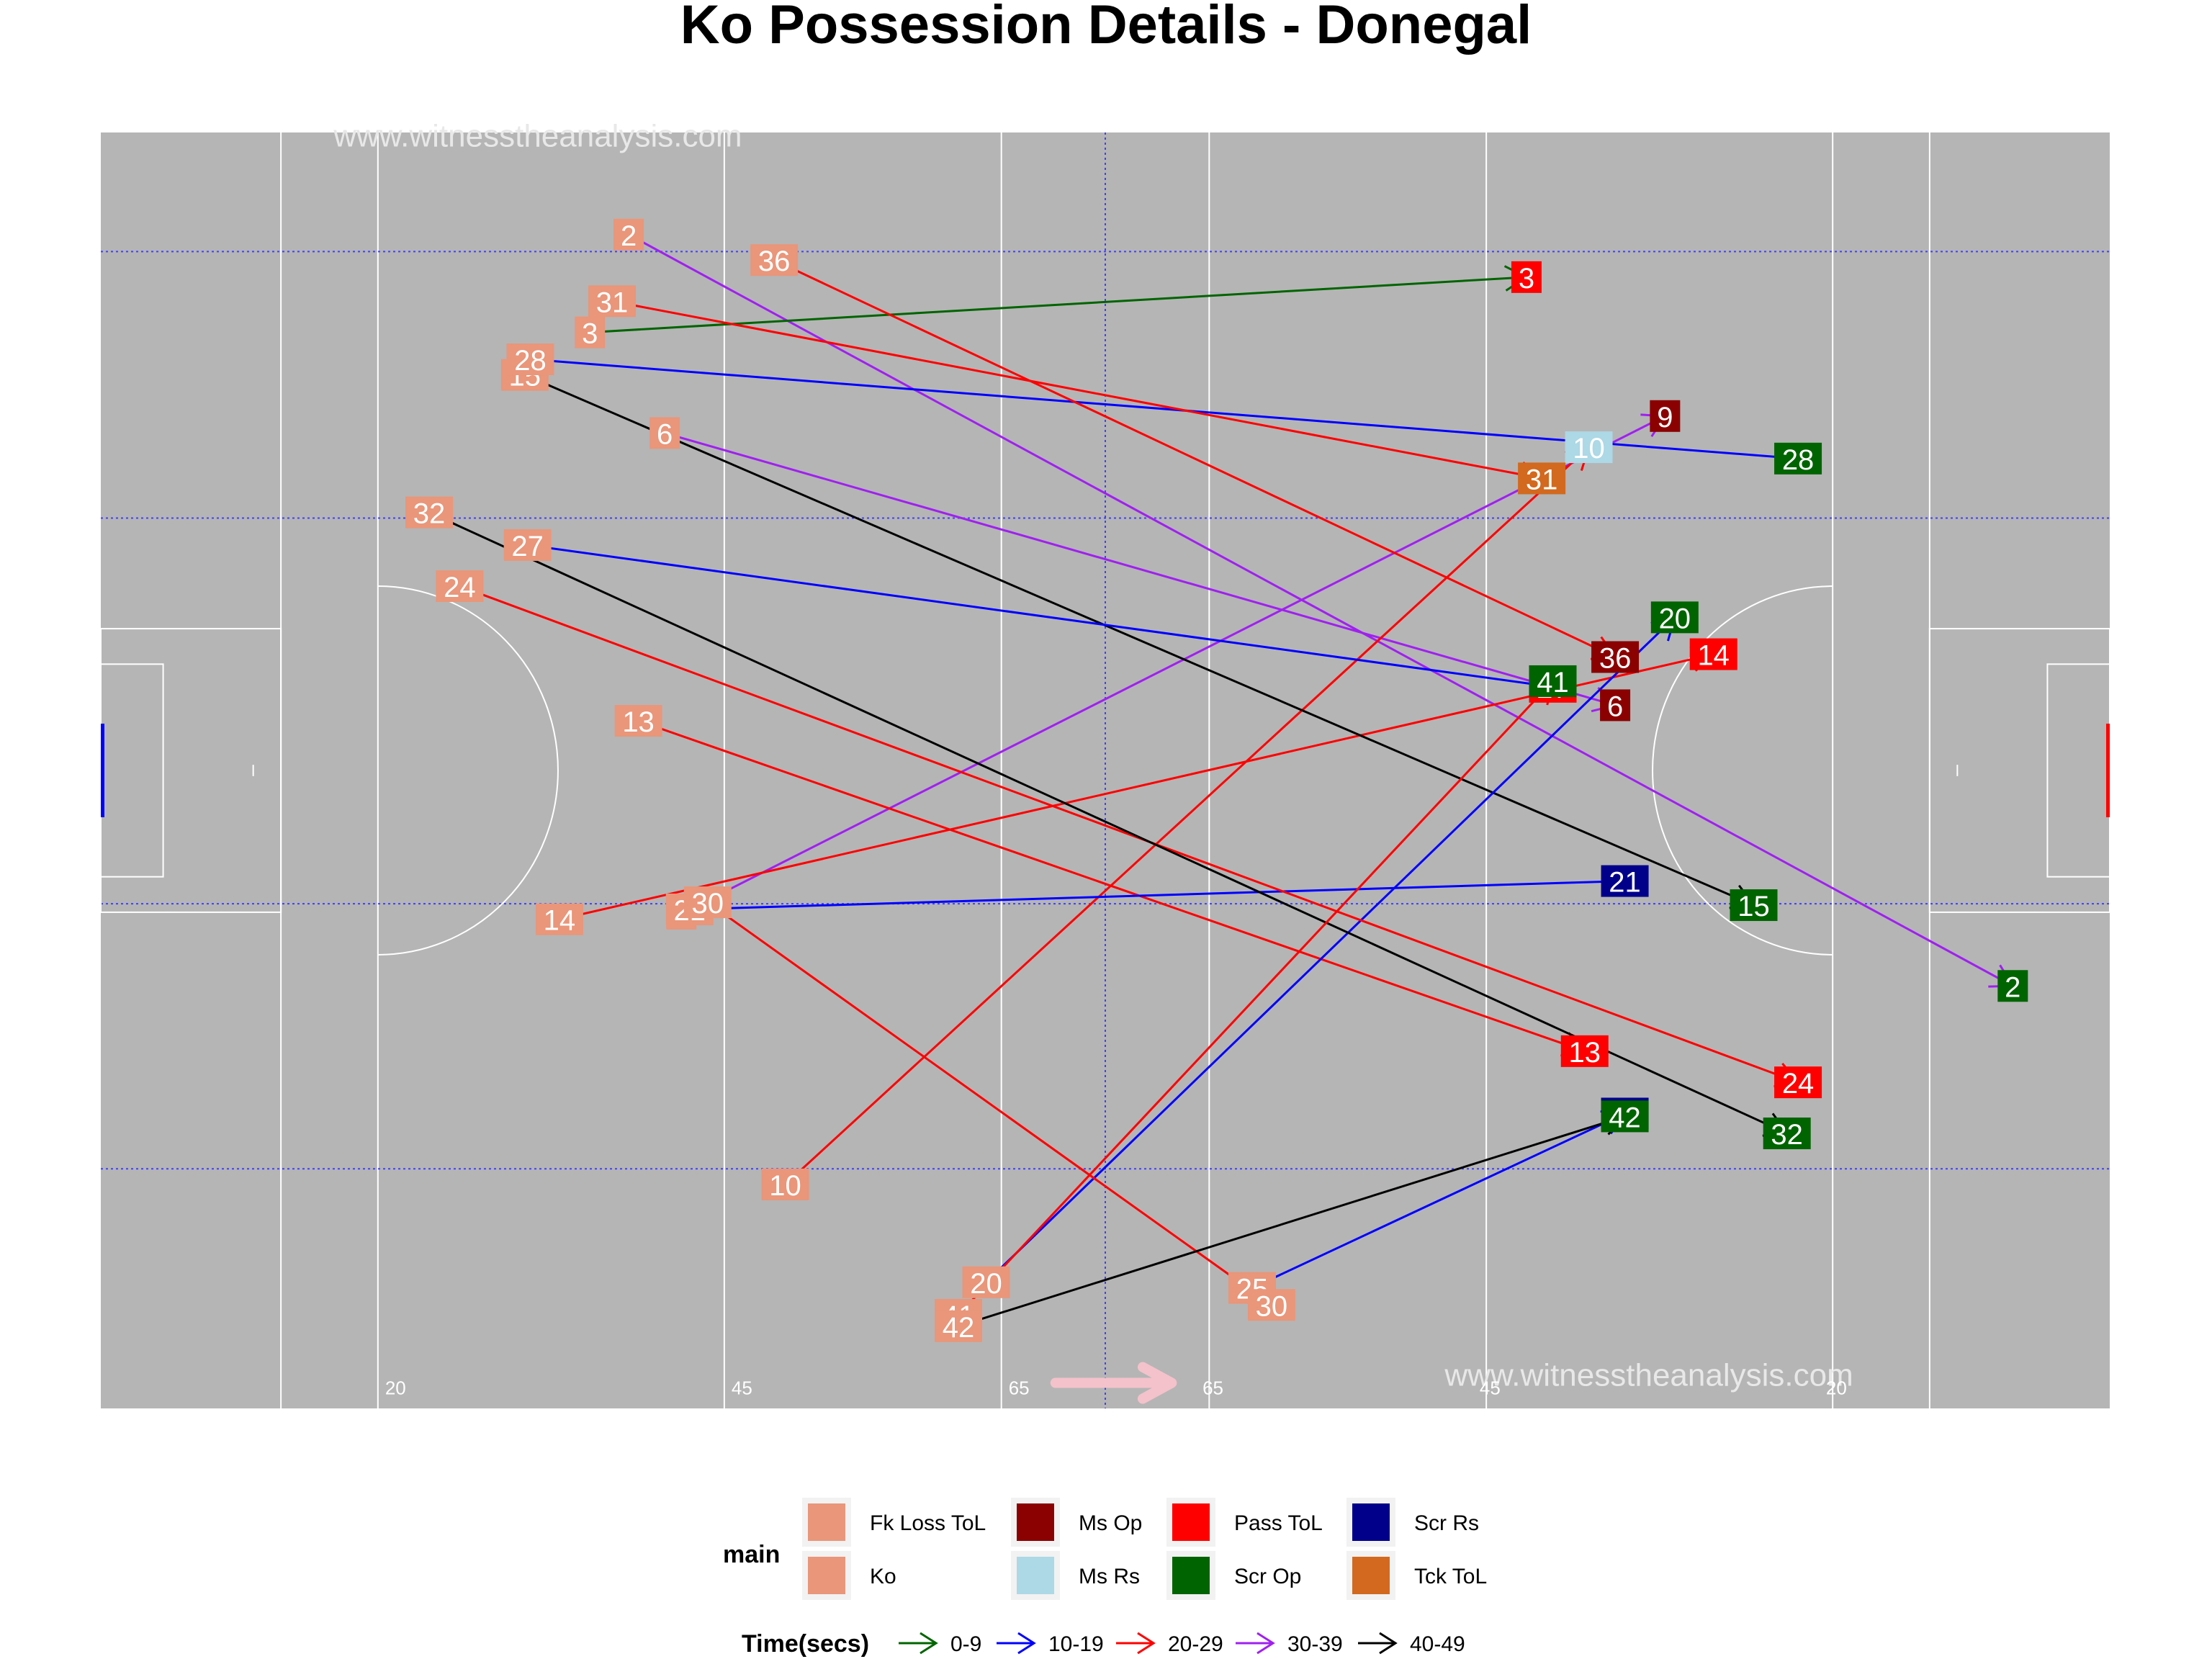 This screenshot has width=2212, height=1659. I want to click on end-label-24: 24, so click(1798, 1083).